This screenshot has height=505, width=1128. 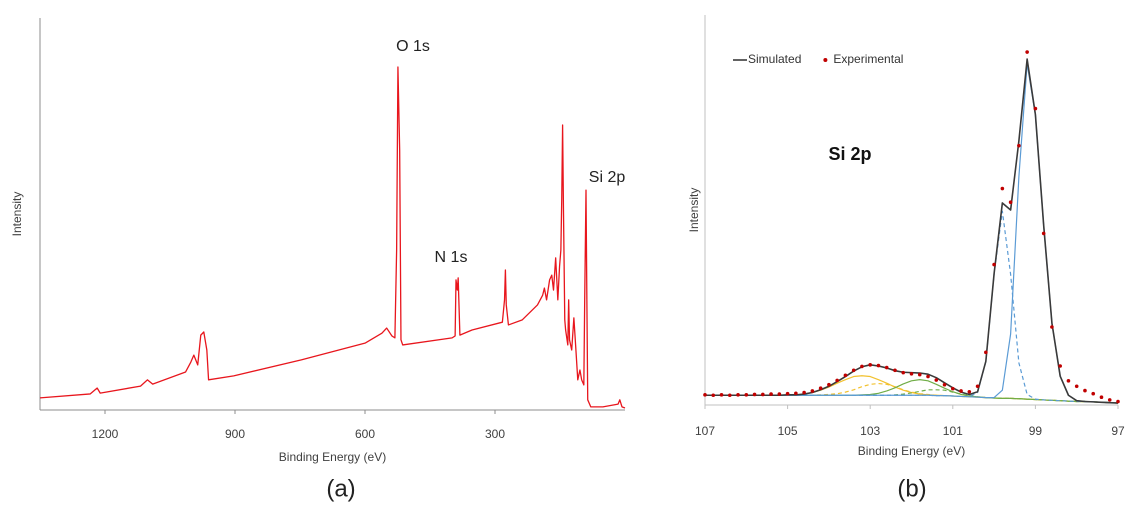 I want to click on legend-label: Experimental, so click(x=868, y=59).